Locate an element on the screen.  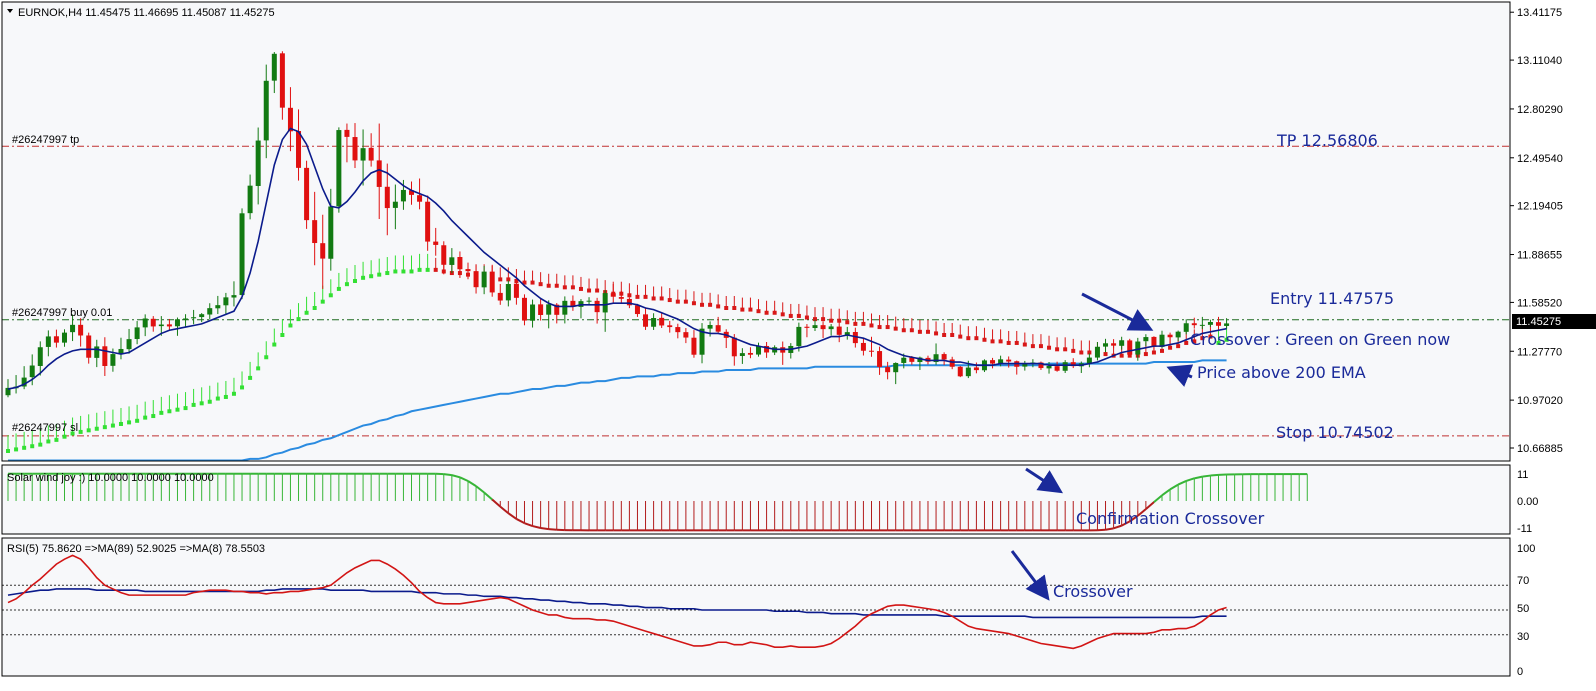
solar-histogram-layer is located at coordinates (657, 502).